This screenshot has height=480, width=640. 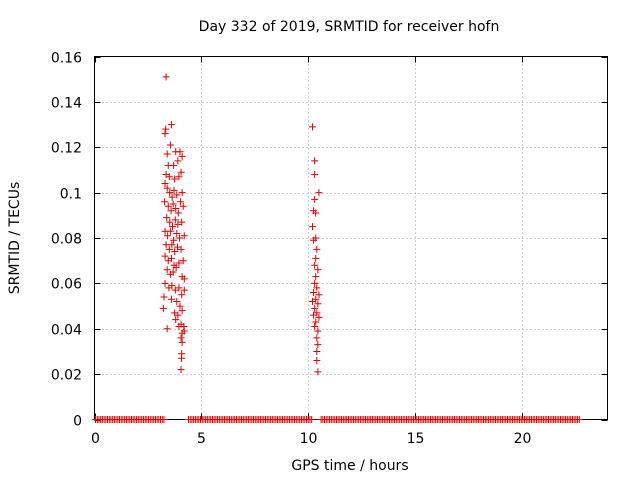 I want to click on y-tick-label: 0.06, so click(x=66, y=285).